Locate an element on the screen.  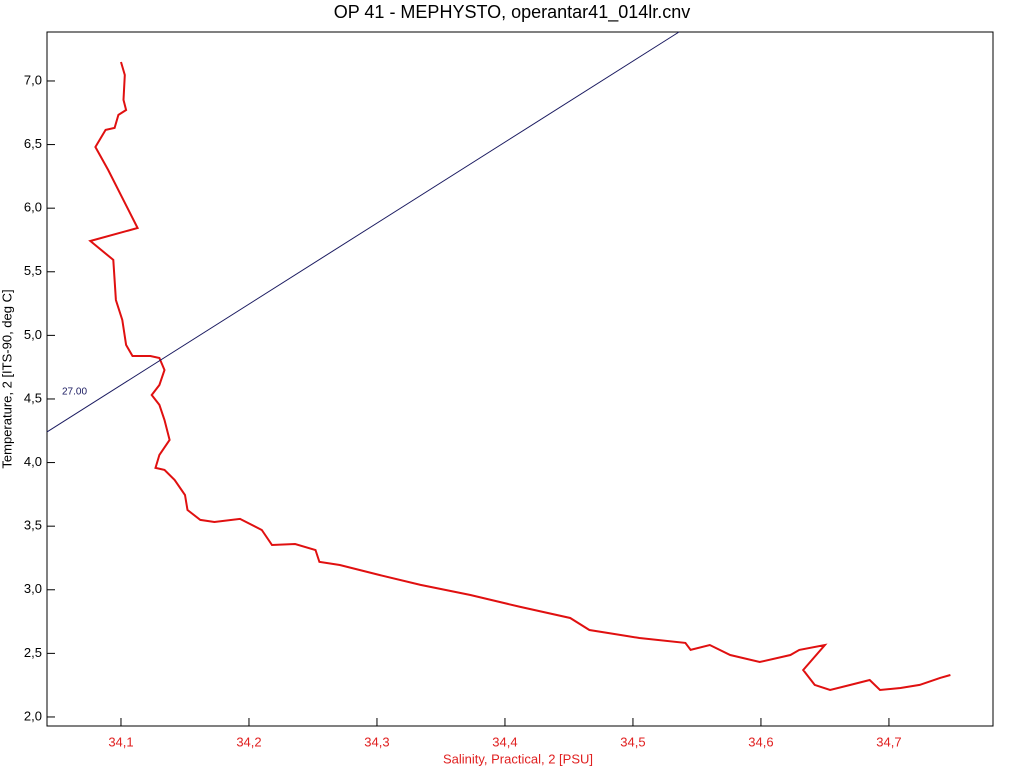
x-tick-label: 34,7 is located at coordinates (888, 741).